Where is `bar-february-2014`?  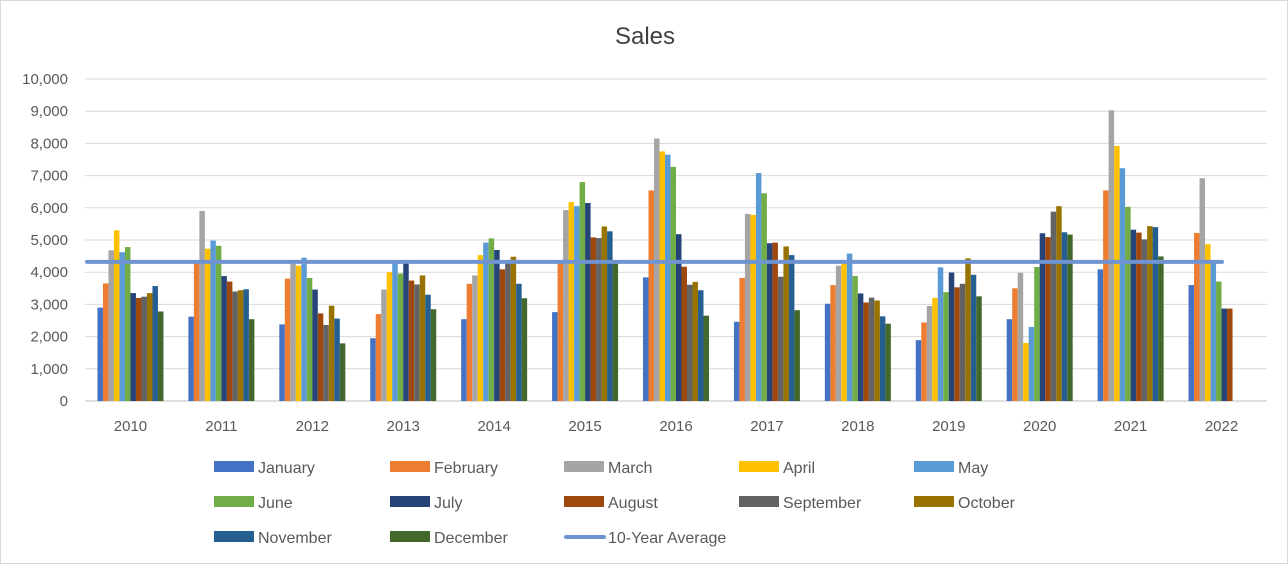 bar-february-2014 is located at coordinates (469, 342).